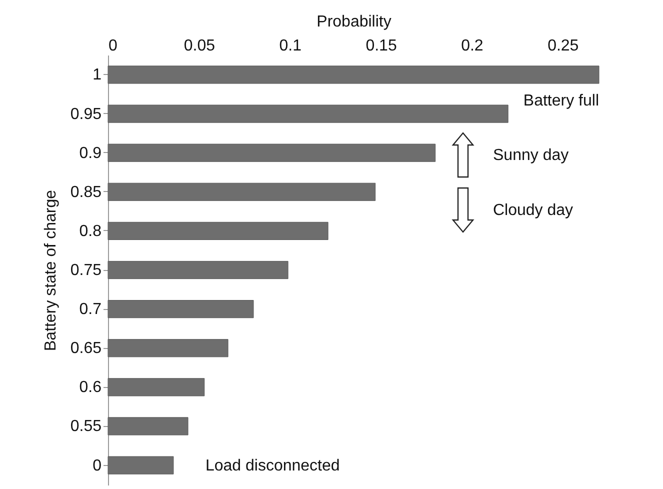 The image size is (663, 489). Describe the element at coordinates (90, 153) in the screenshot. I see `y-tick-label: 0.9` at that location.